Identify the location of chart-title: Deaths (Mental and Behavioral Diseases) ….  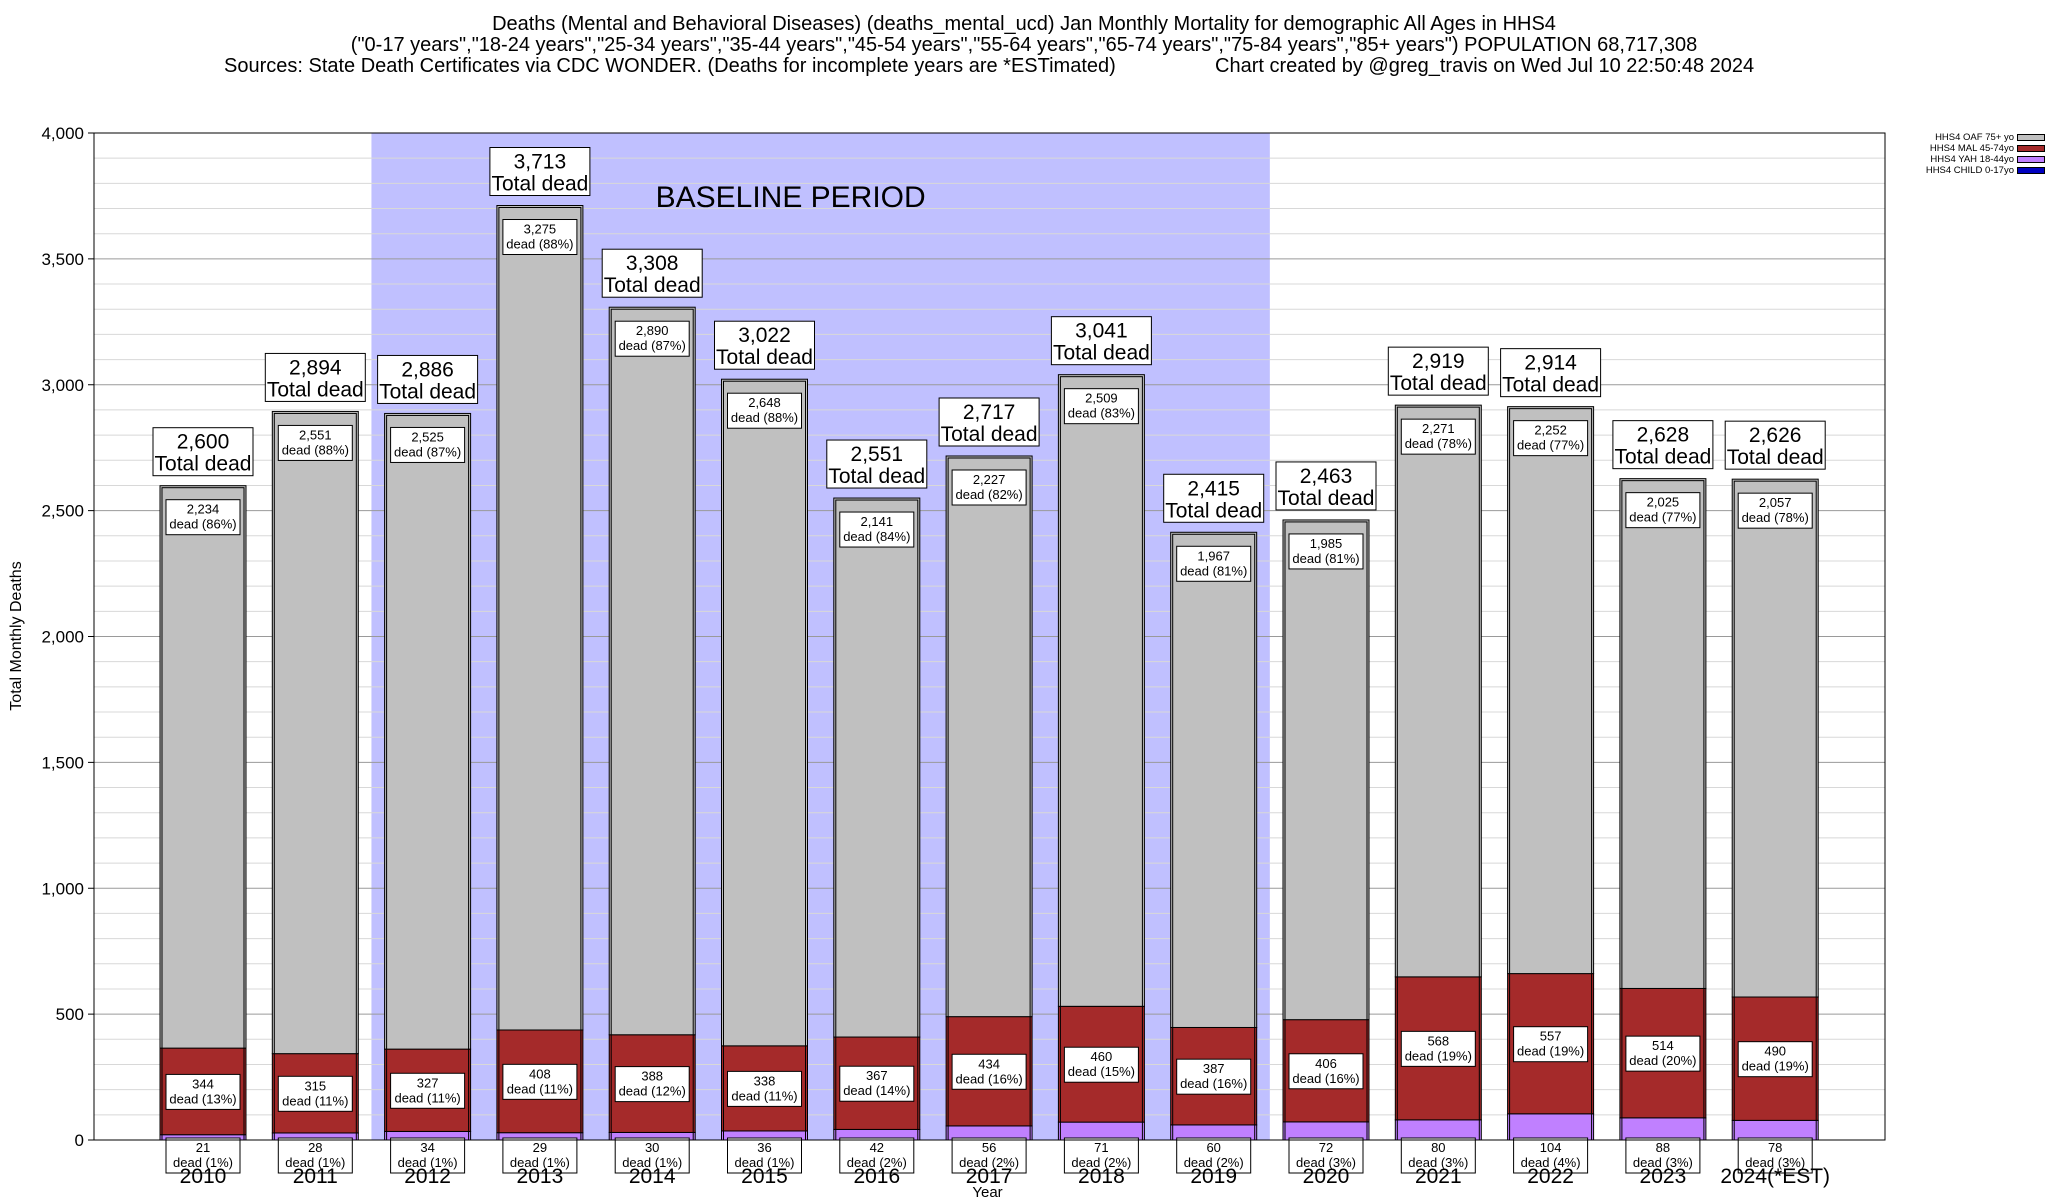
(1024, 24).